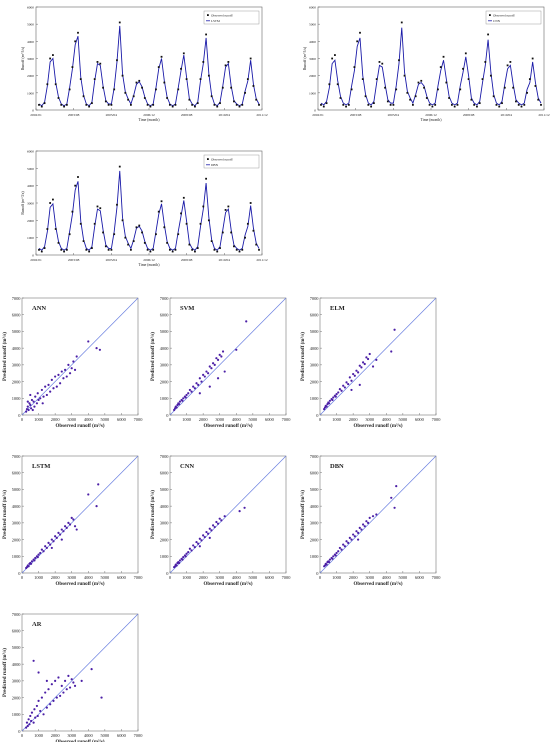 The image size is (550, 747). What do you see at coordinates (187, 577) in the screenshot?
I see `x-tick-label: 1000` at bounding box center [187, 577].